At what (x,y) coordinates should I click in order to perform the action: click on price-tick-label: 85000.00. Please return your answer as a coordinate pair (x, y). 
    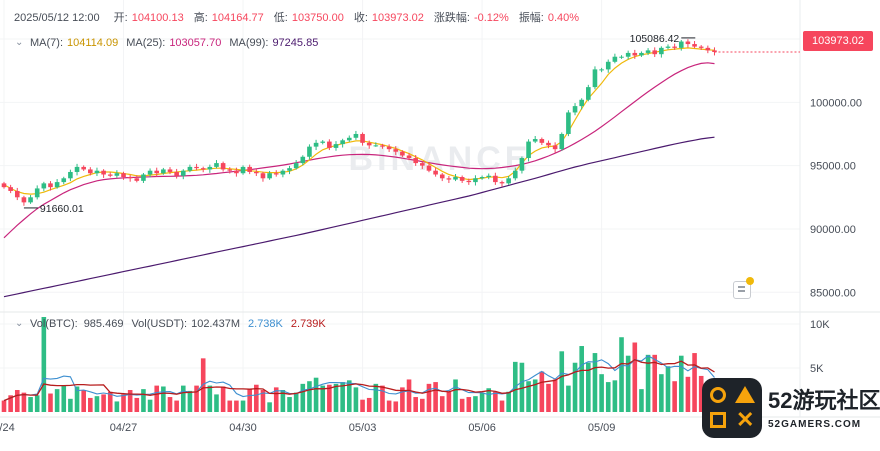
    Looking at the image, I should click on (833, 293).